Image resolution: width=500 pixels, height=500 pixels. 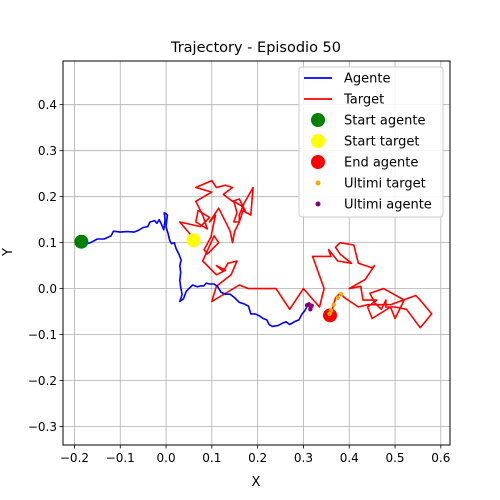 I want to click on y-axis-label: Y, so click(x=8, y=252).